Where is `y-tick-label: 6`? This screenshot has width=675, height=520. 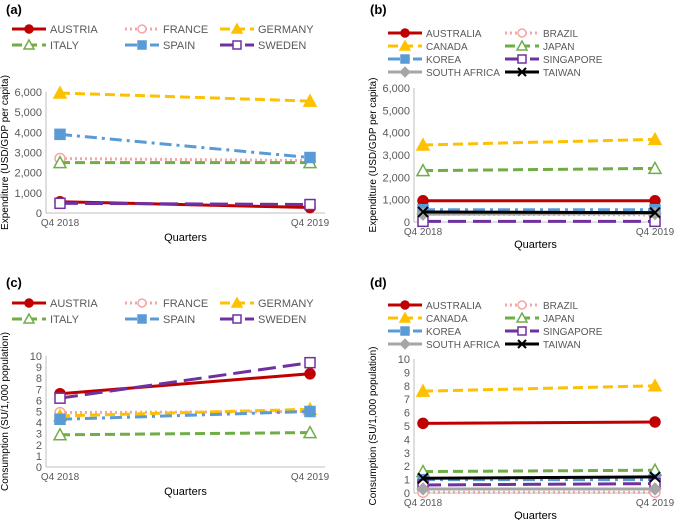
y-tick-label: 6 is located at coordinates (39, 401).